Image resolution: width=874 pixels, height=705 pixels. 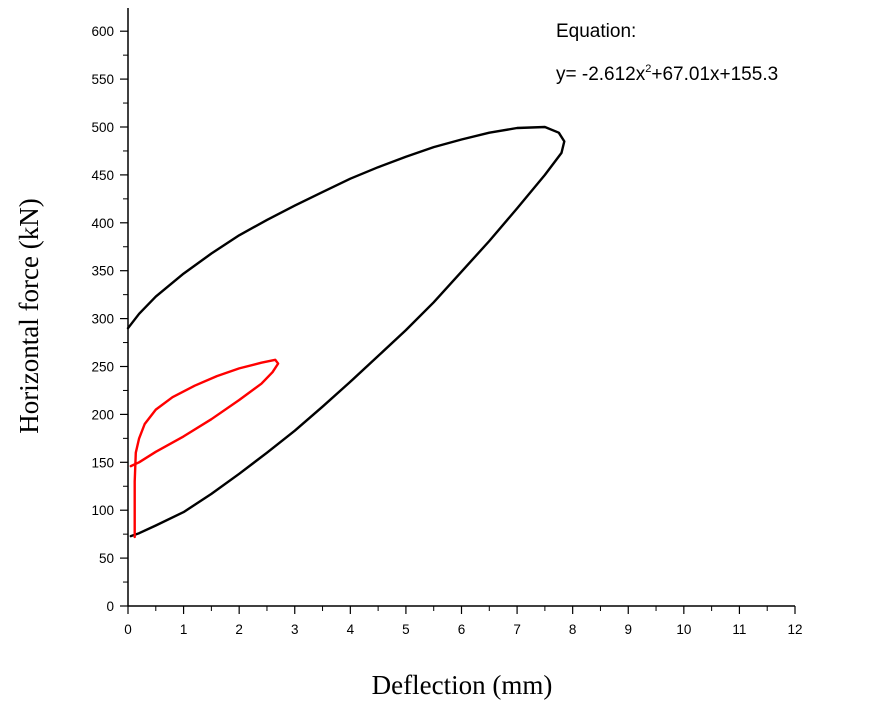 I want to click on y-axis-title: Horizontal force (kN), so click(x=29, y=315).